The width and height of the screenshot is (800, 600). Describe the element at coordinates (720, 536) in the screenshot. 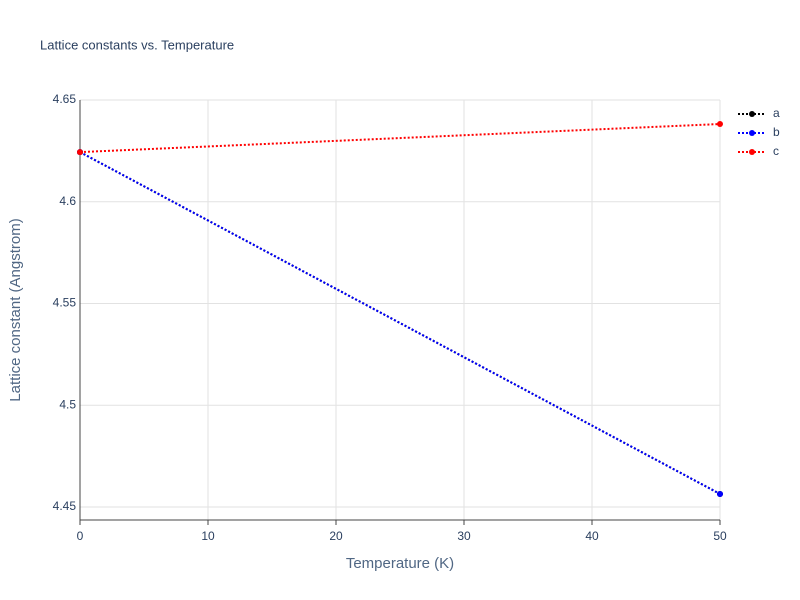

I see `x-tick-label: 50` at that location.